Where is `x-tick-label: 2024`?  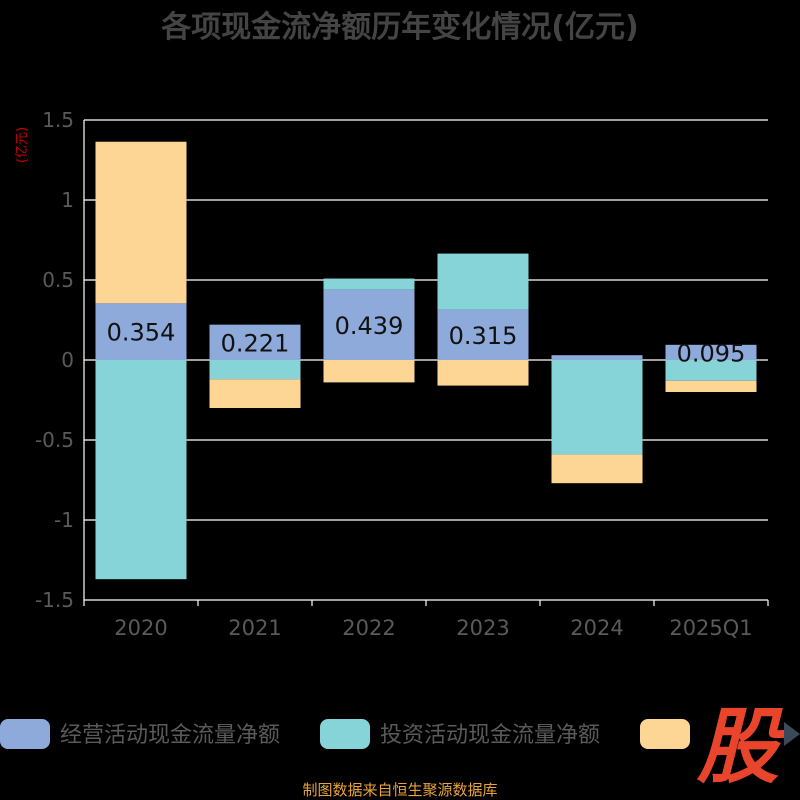 x-tick-label: 2024 is located at coordinates (596, 628).